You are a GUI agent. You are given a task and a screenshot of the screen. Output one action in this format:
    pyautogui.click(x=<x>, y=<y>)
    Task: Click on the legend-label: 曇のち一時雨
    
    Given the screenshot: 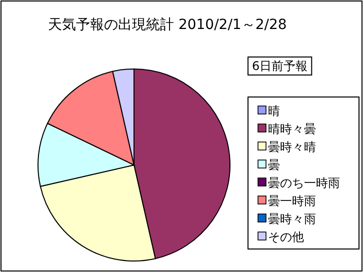 What is the action you would take?
    pyautogui.click(x=304, y=183)
    